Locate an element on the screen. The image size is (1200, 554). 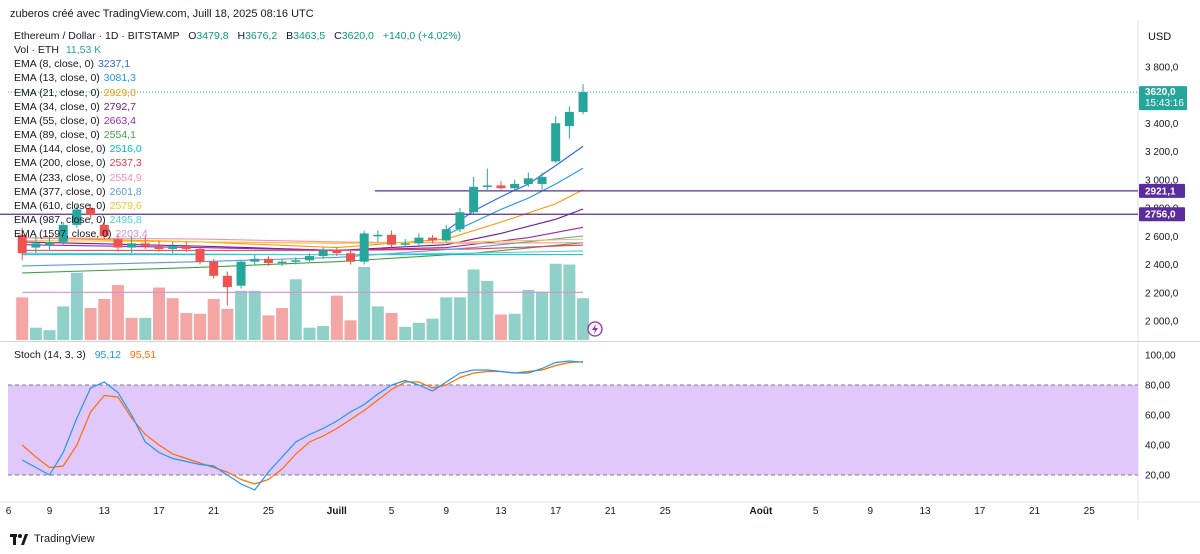
last-price-badge-bg is located at coordinates (1163, 98).